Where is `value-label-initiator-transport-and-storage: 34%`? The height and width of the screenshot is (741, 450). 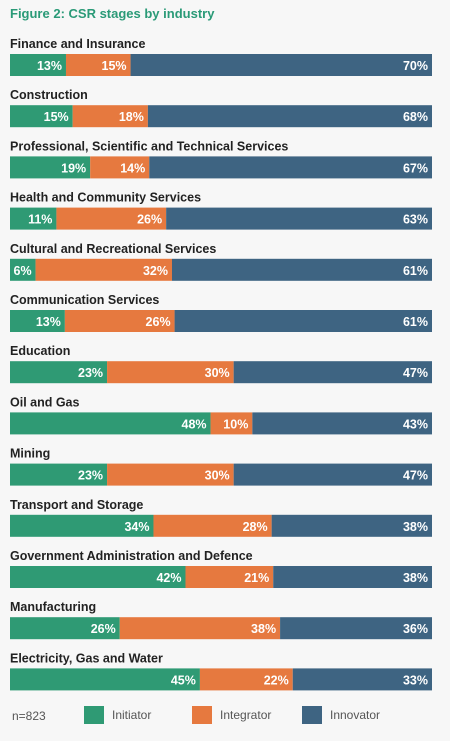
value-label-initiator-transport-and-storage: 34% is located at coordinates (136, 527).